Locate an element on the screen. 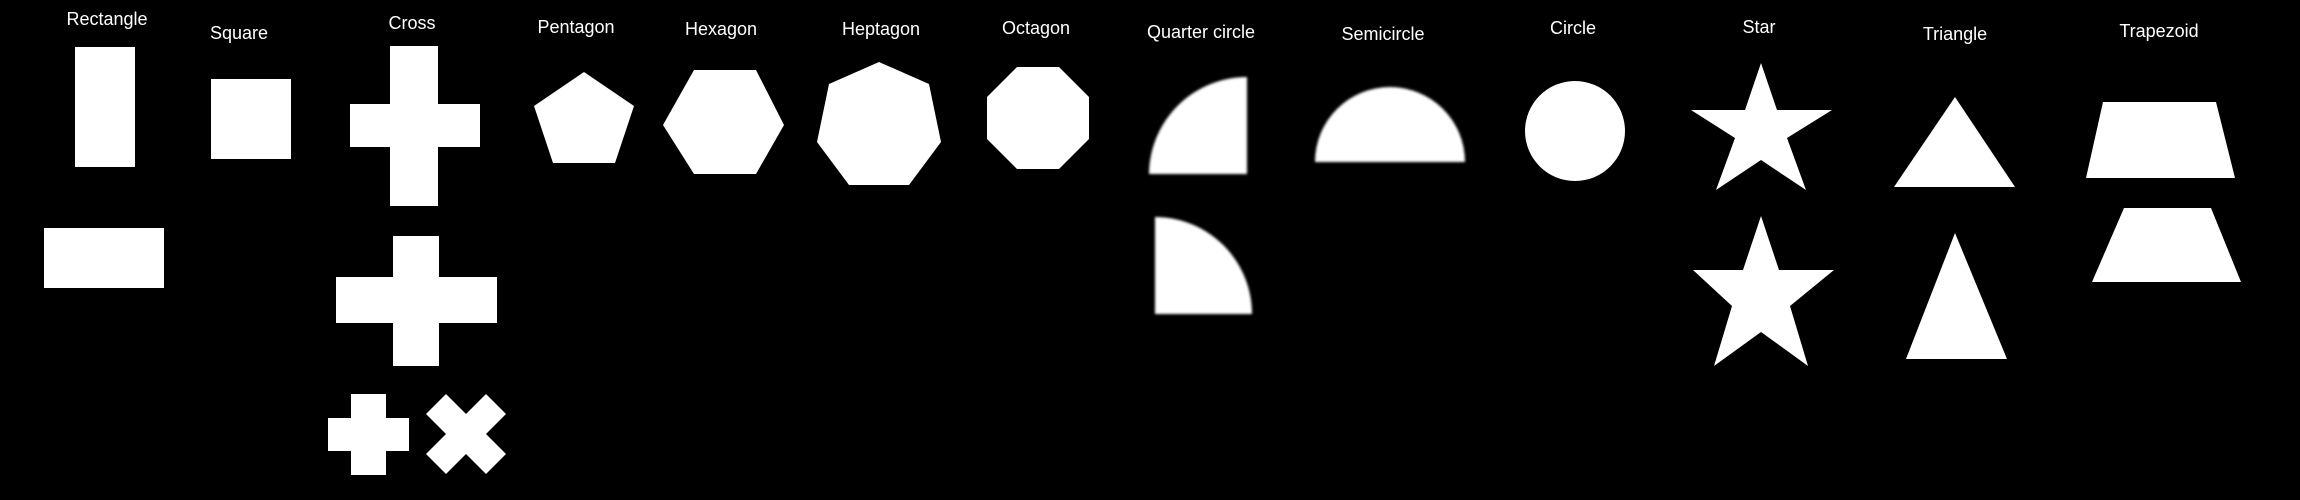 The height and width of the screenshot is (500, 2300). label-trapezoid: Trapezoid is located at coordinates (2159, 31).